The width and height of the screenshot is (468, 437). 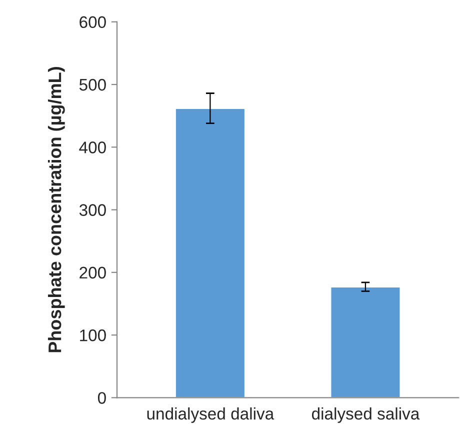 I want to click on x-tick-label: undialysed daliva, so click(x=210, y=415).